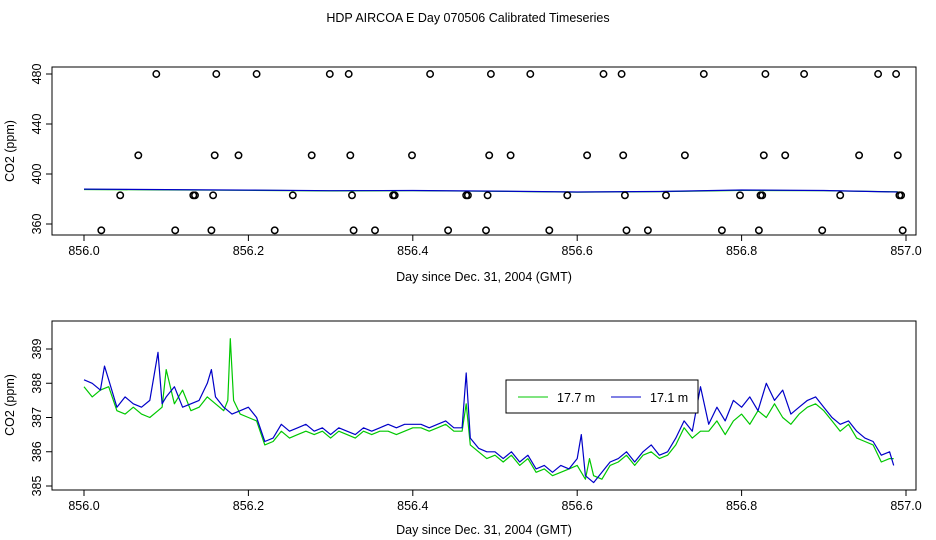 The height and width of the screenshot is (540, 936). Describe the element at coordinates (37, 417) in the screenshot. I see `chart-bottom-y-tick-label: 387` at that location.